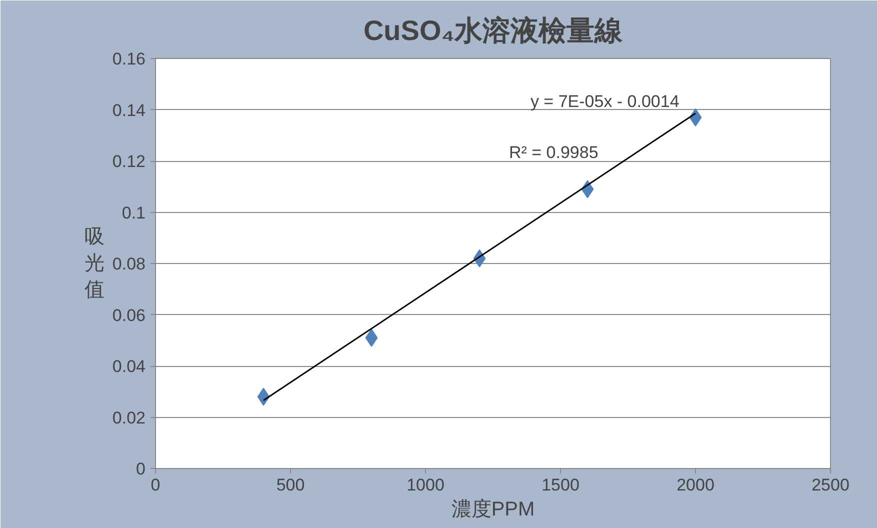  Describe the element at coordinates (553, 152) in the screenshot. I see `annotation: R² = 0.9985` at that location.